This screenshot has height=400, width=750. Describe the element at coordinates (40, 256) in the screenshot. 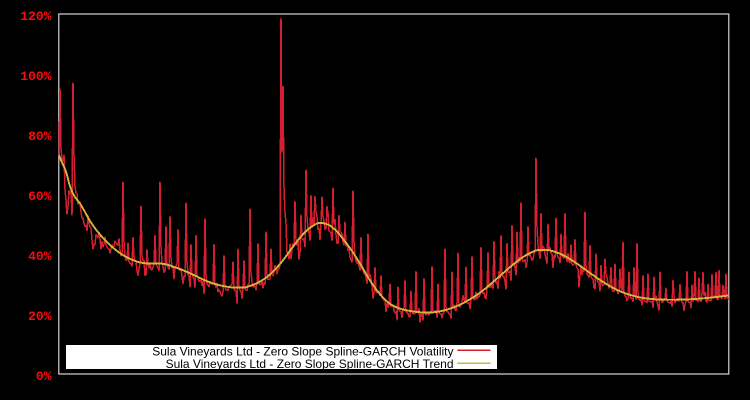

I see `svg-text: 40%` at that location.